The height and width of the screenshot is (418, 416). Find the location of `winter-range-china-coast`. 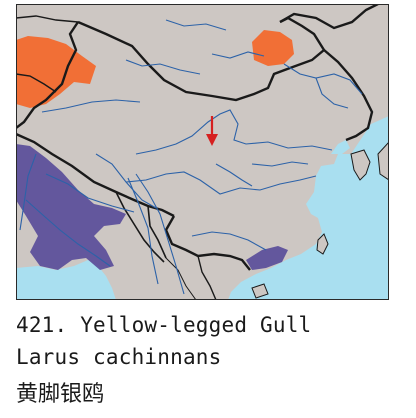

winter-range-china-coast is located at coordinates (267, 258).